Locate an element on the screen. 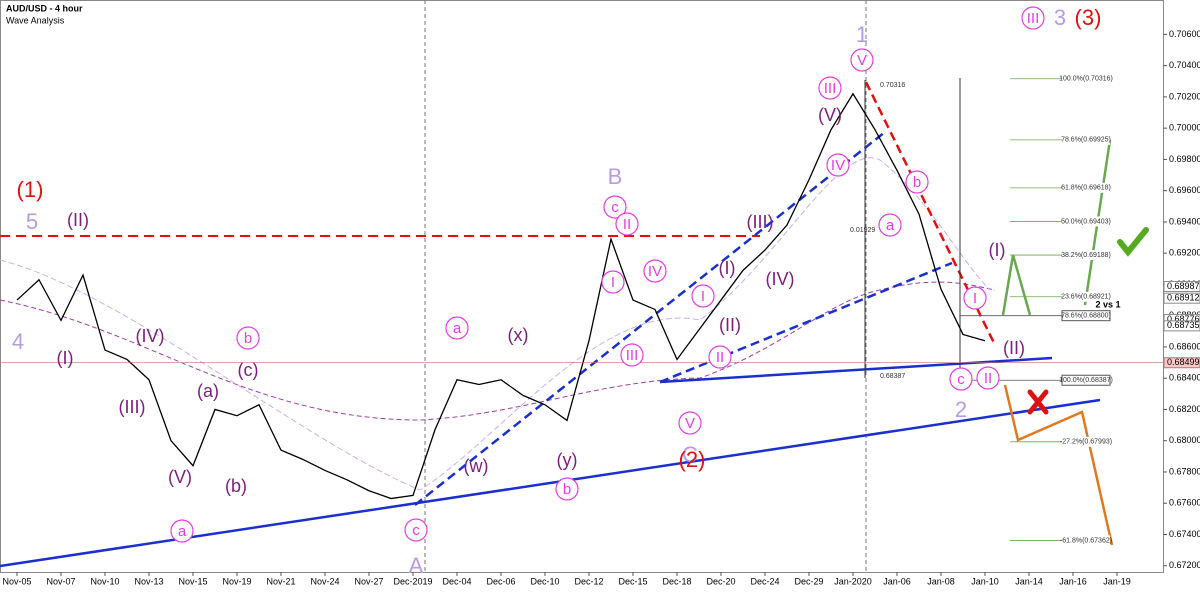  x-tick-label: Nov-07 is located at coordinates (60, 581).